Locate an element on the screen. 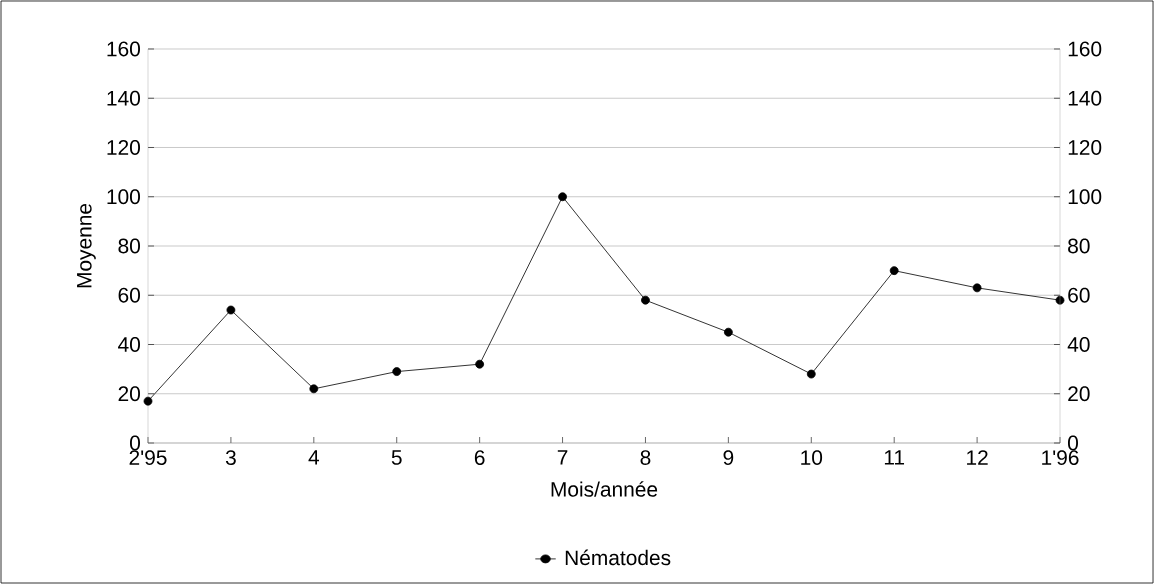 The width and height of the screenshot is (1154, 584). x-tick-label: 7 is located at coordinates (562, 457).